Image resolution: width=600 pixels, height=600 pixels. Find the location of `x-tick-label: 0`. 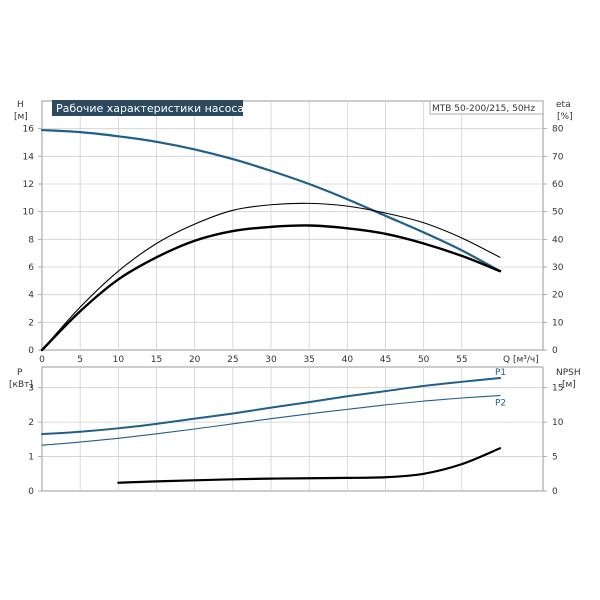

x-tick-label: 0 is located at coordinates (42, 360).